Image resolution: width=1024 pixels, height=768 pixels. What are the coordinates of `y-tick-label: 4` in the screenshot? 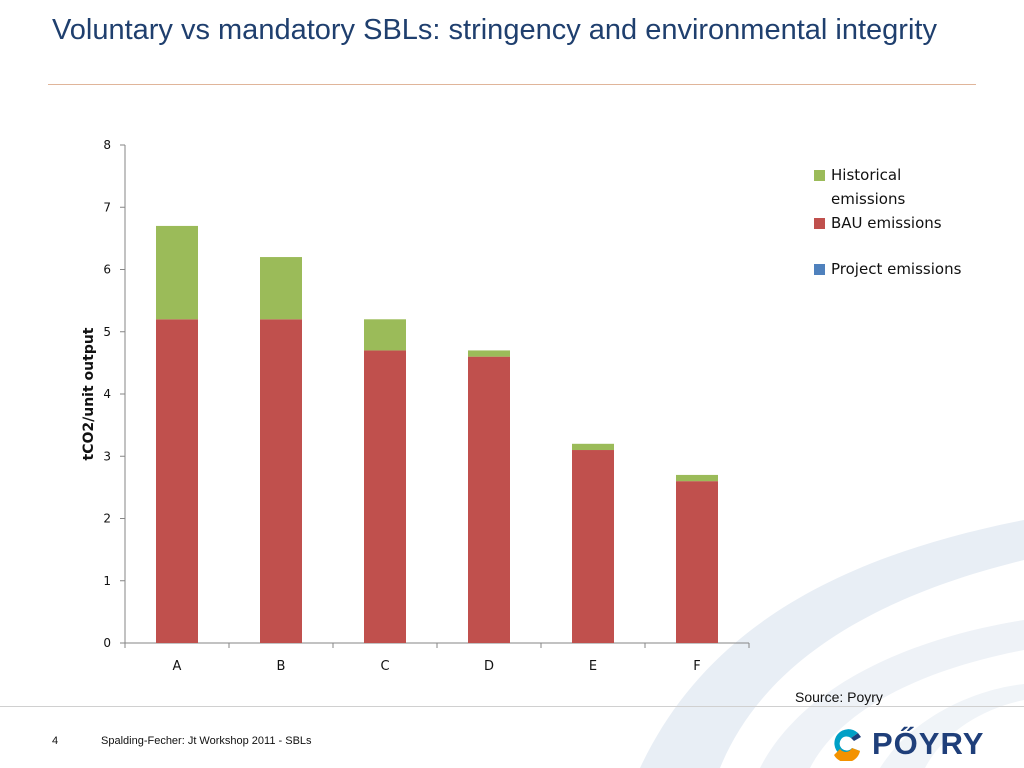 It's located at (107, 394).